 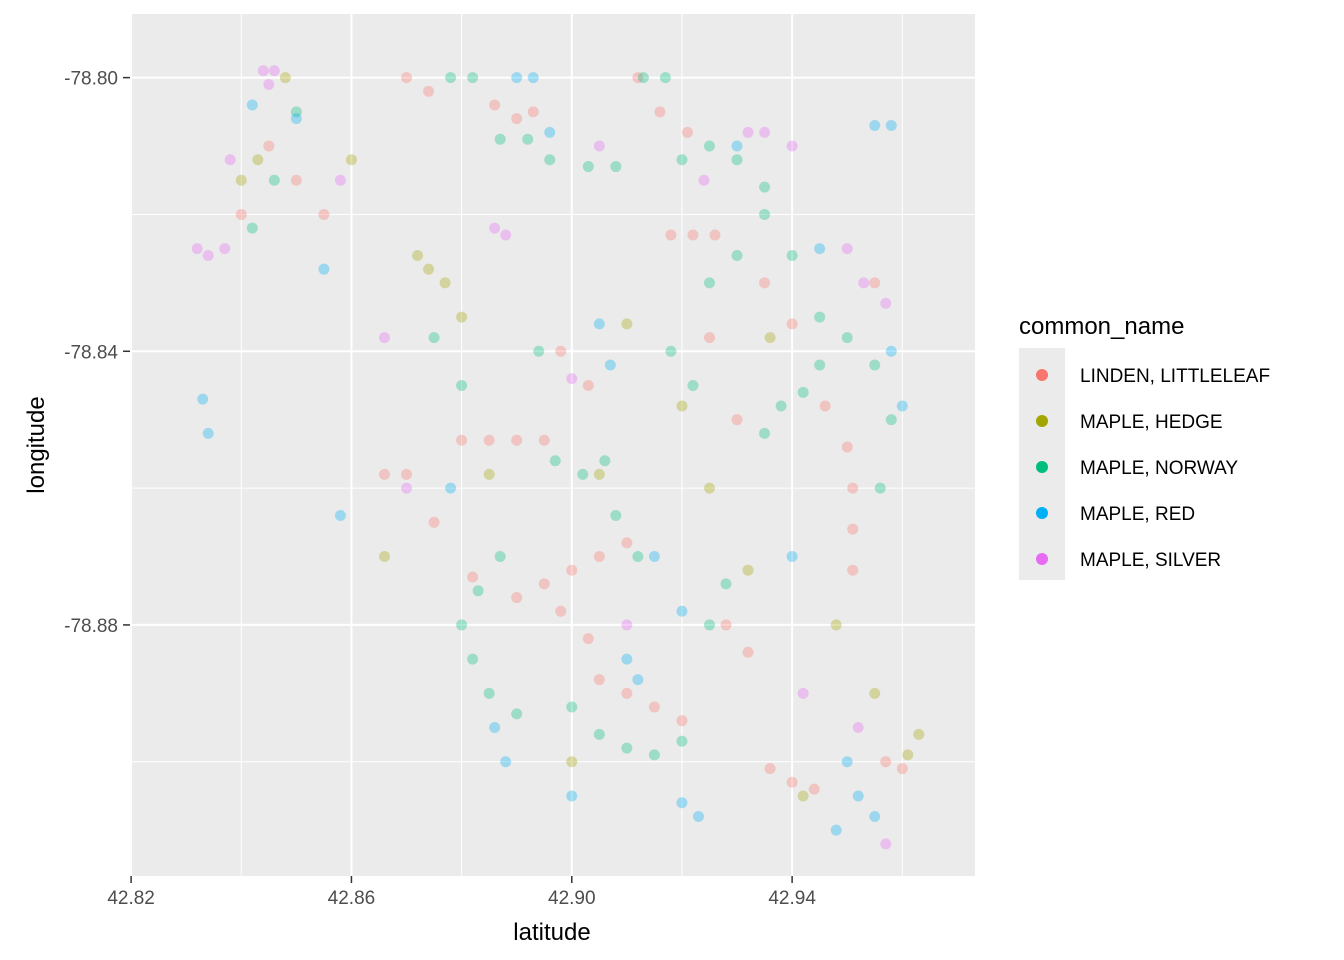 What do you see at coordinates (1101, 326) in the screenshot?
I see `legend-title: common_name` at bounding box center [1101, 326].